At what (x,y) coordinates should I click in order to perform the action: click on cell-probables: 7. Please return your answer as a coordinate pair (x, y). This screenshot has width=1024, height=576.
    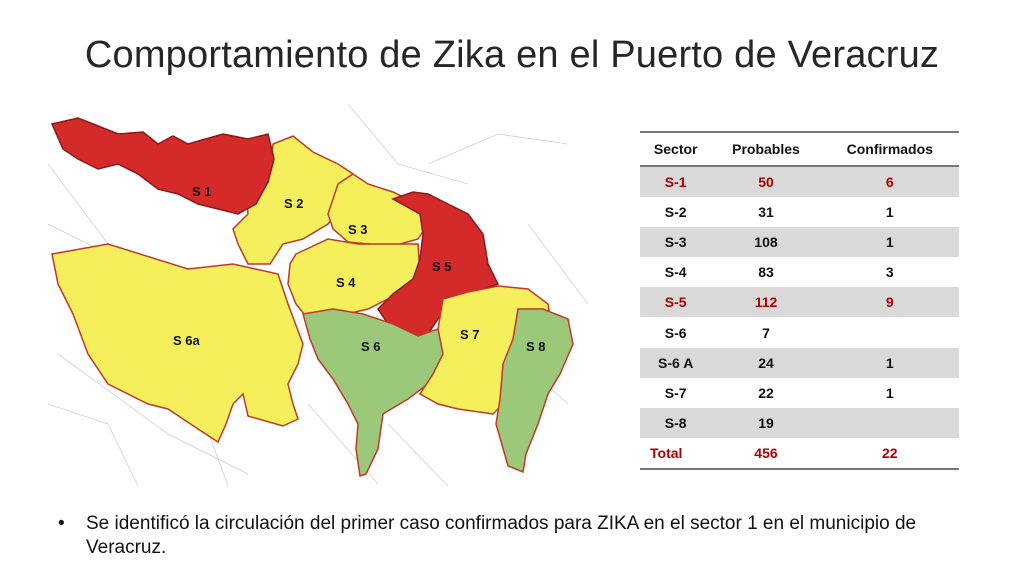
    Looking at the image, I should click on (766, 332).